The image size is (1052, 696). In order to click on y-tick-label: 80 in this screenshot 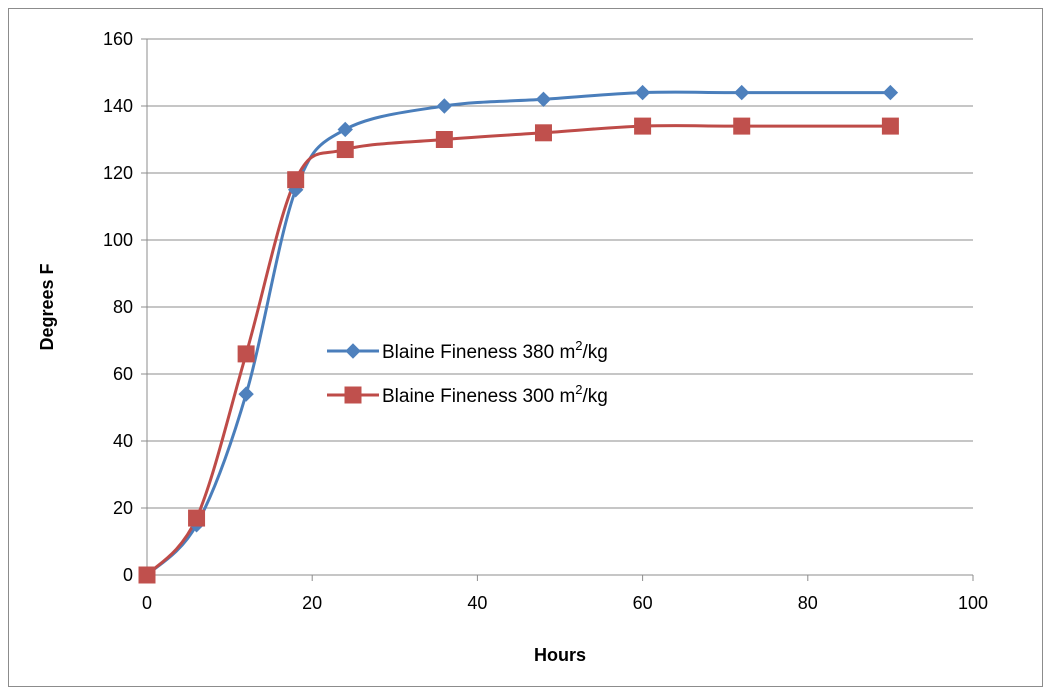, I will do `click(123, 307)`.